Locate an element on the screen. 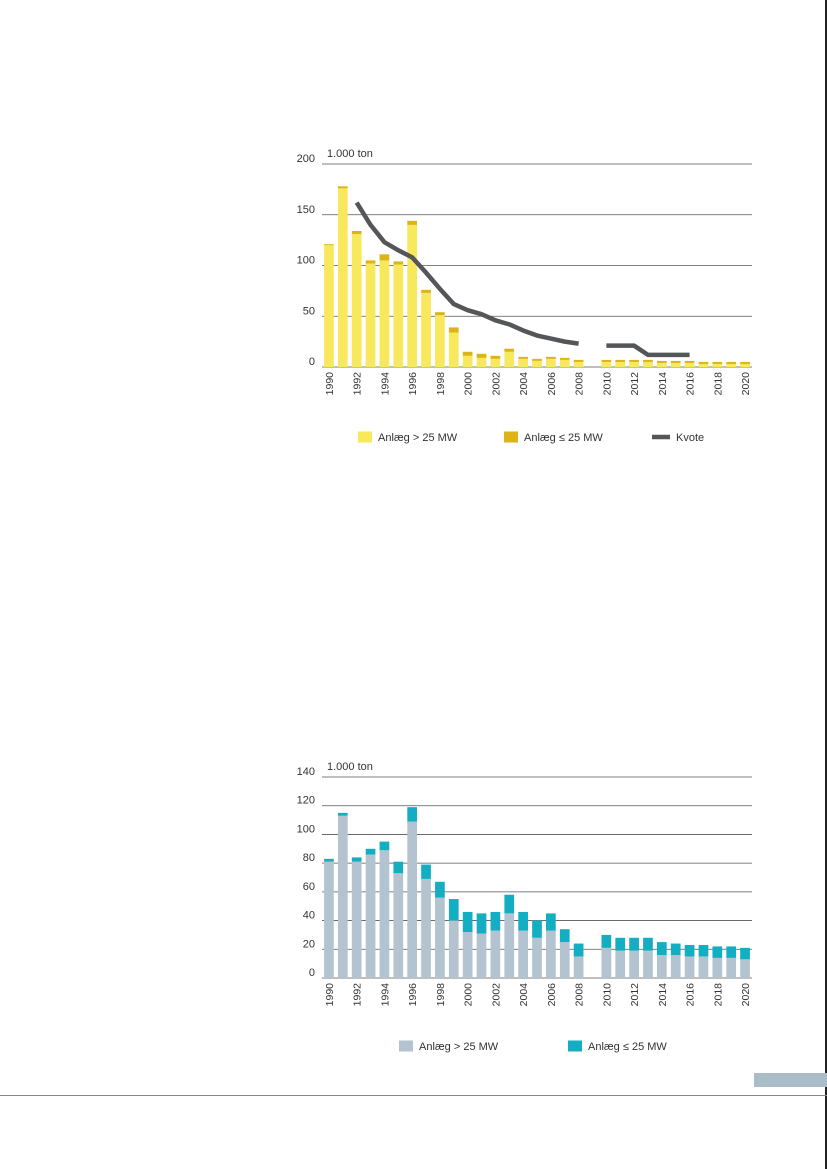 The width and height of the screenshot is (827, 1169). y-tick-label: 100 is located at coordinates (306, 261).